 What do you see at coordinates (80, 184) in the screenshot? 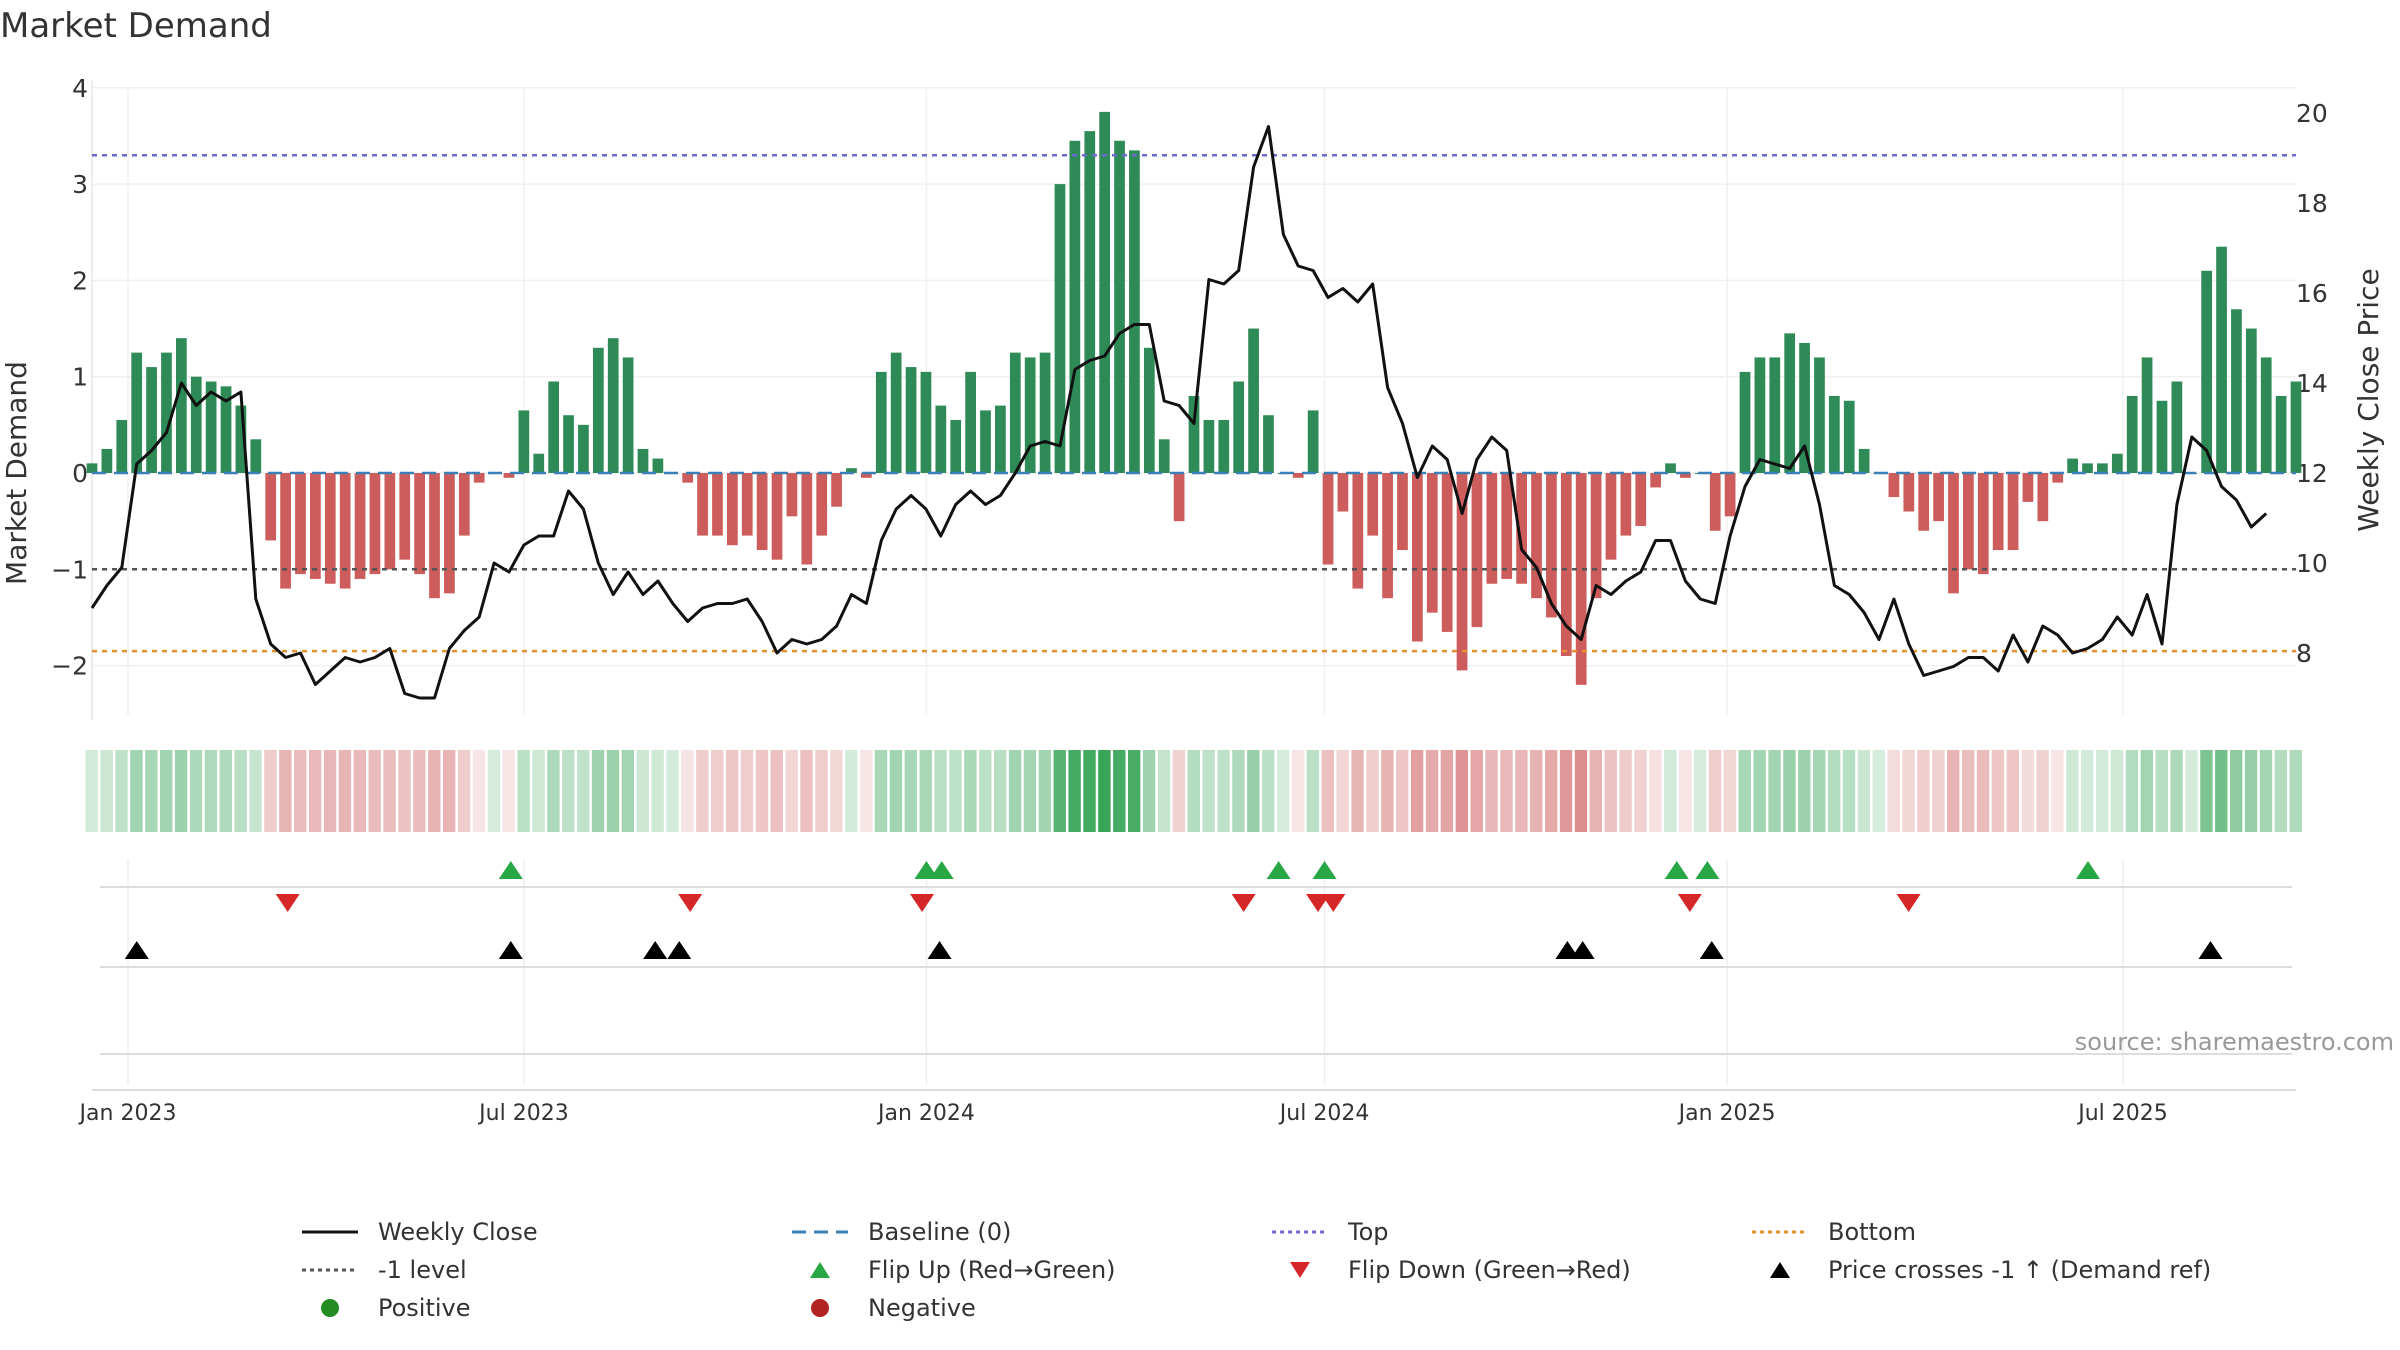
I see `y-left-tick-label: 3` at bounding box center [80, 184].